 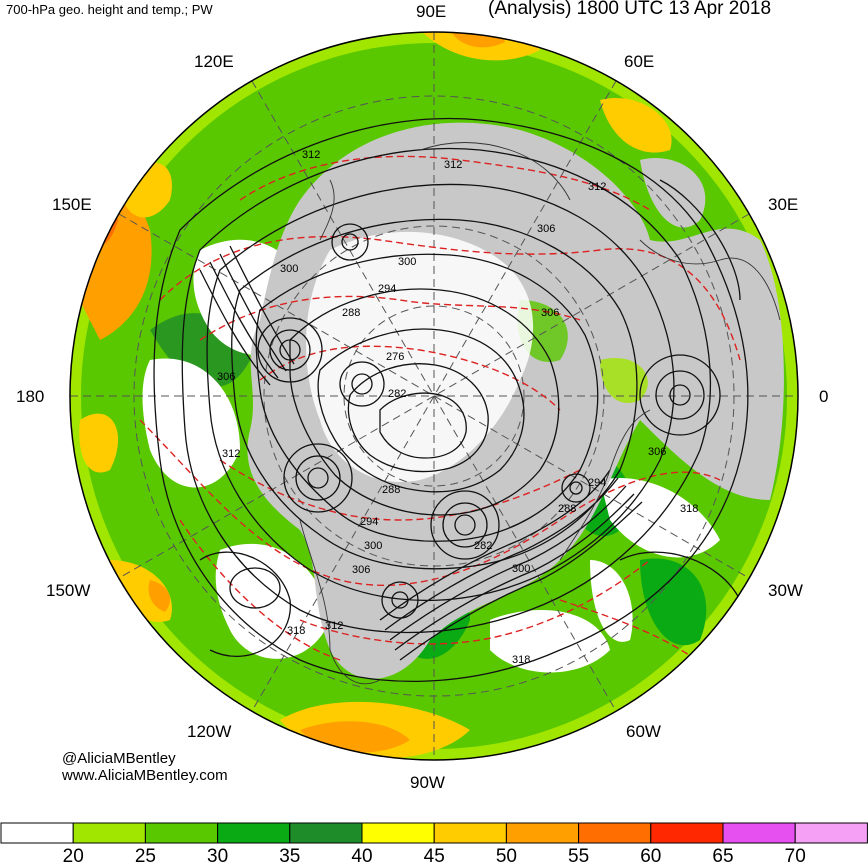 What do you see at coordinates (145, 855) in the screenshot?
I see `colorbar-label: 25` at bounding box center [145, 855].